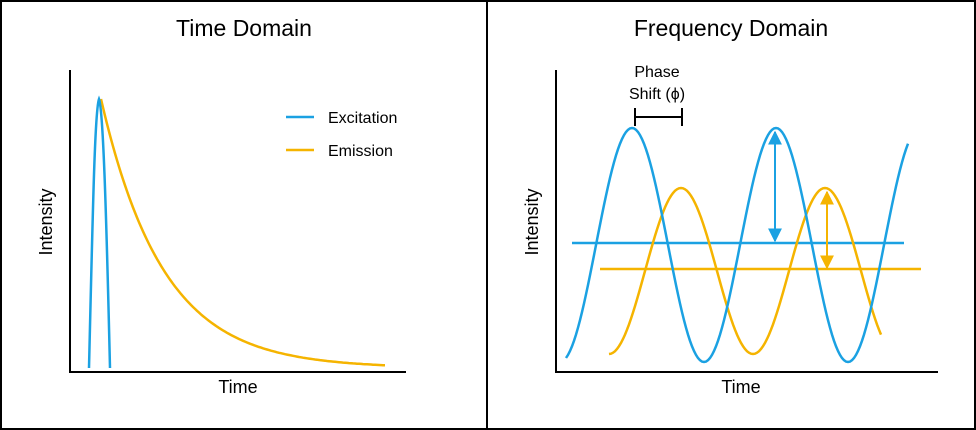  Describe the element at coordinates (657, 94) in the screenshot. I see `phase-shift-label-line2: Shift (ϕ)` at that location.